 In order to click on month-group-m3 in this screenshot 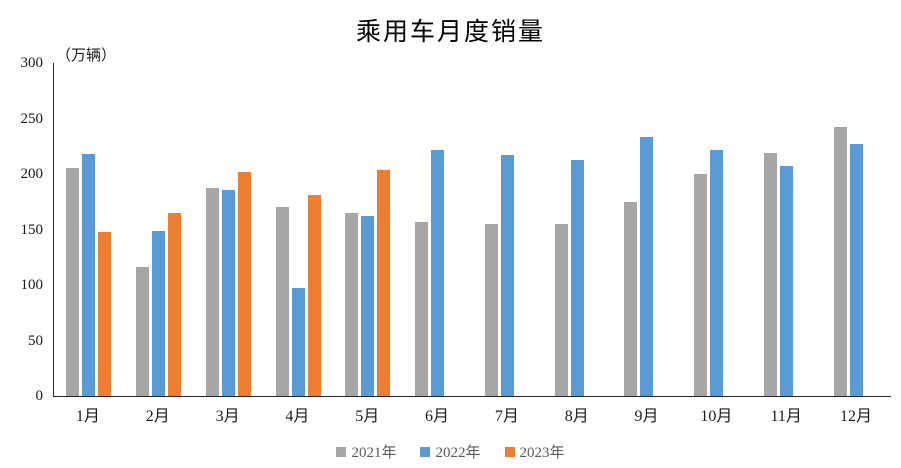, I will do `click(229, 229)`.